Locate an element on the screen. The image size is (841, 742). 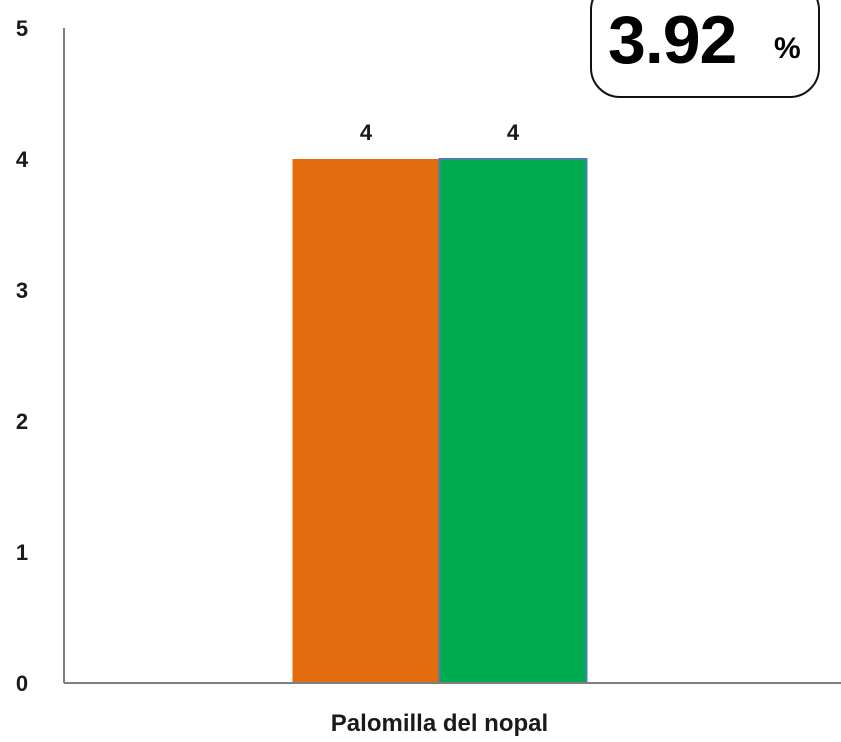
y-tick-label: 4 is located at coordinates (22, 159).